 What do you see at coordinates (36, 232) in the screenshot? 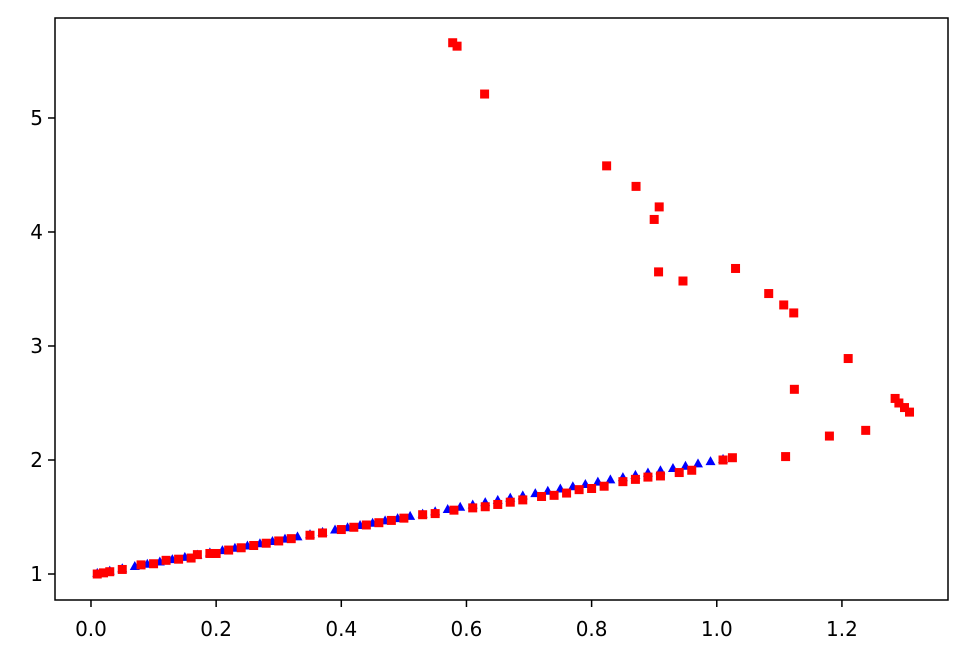
I see `y-tick-label: 4` at bounding box center [36, 232].